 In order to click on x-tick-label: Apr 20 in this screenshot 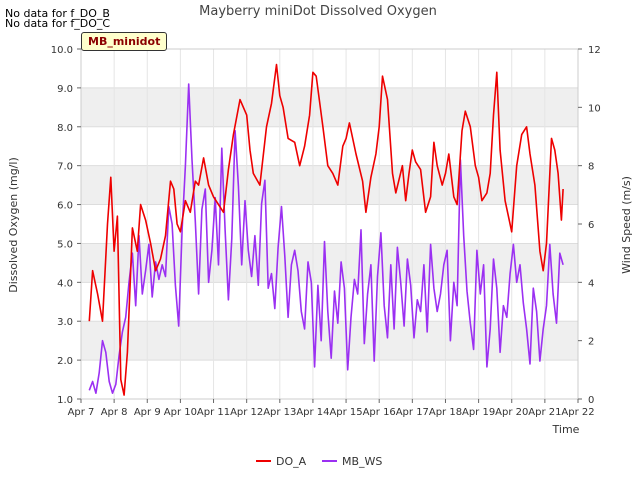, I will do `click(511, 412)`.